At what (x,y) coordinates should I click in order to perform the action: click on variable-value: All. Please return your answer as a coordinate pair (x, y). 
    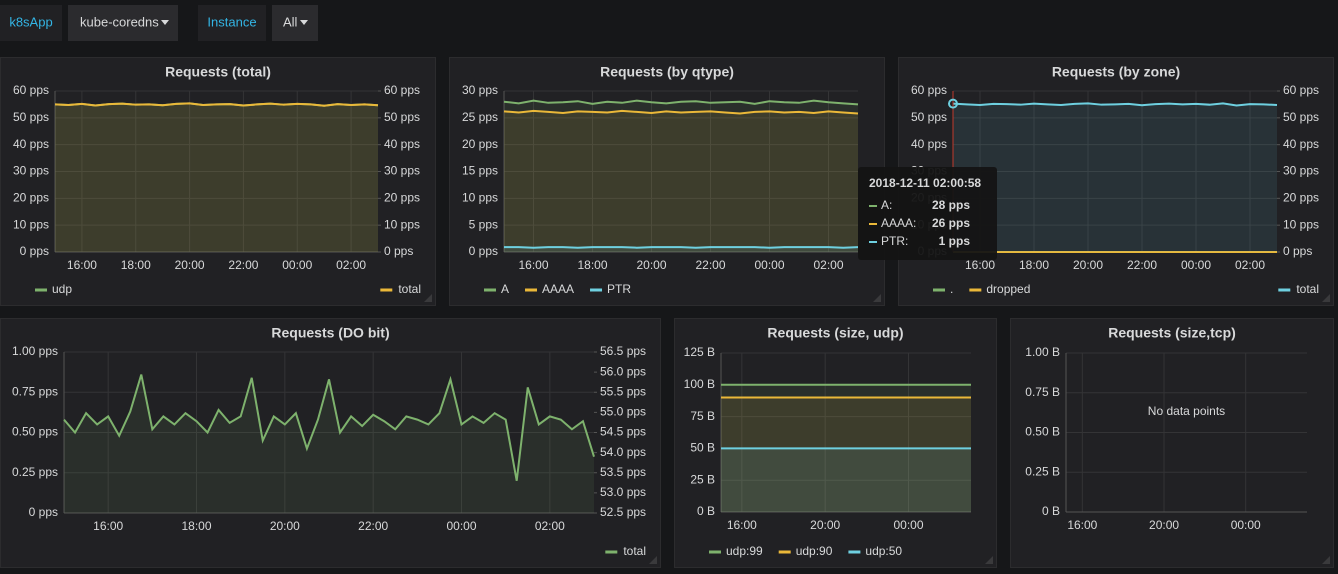
    Looking at the image, I should click on (290, 21).